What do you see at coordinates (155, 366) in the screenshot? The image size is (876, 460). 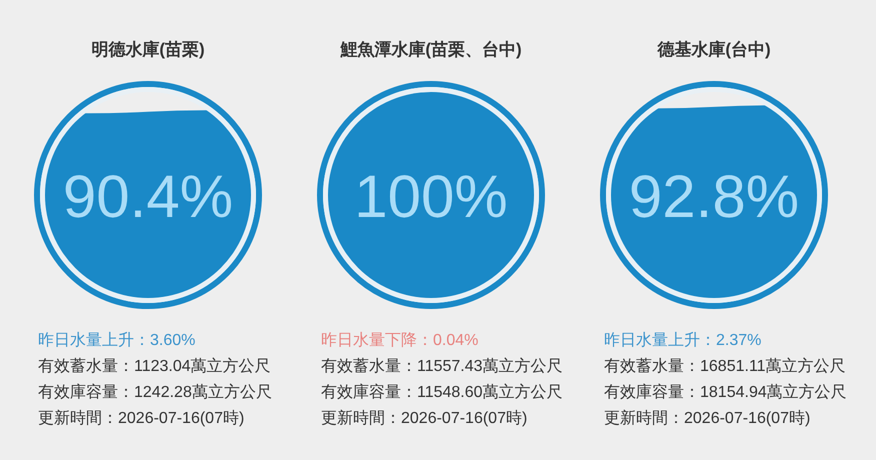 I see `text: 有效蓄水量：1123.04萬立方公尺` at bounding box center [155, 366].